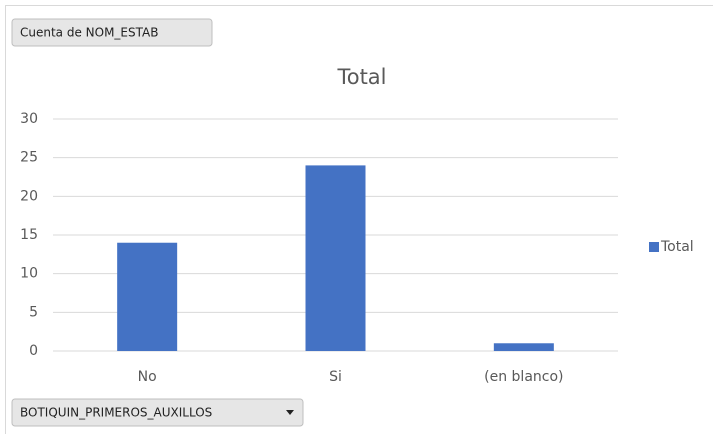 This screenshot has width=713, height=434. I want to click on dropdown-bg, so click(157, 412).